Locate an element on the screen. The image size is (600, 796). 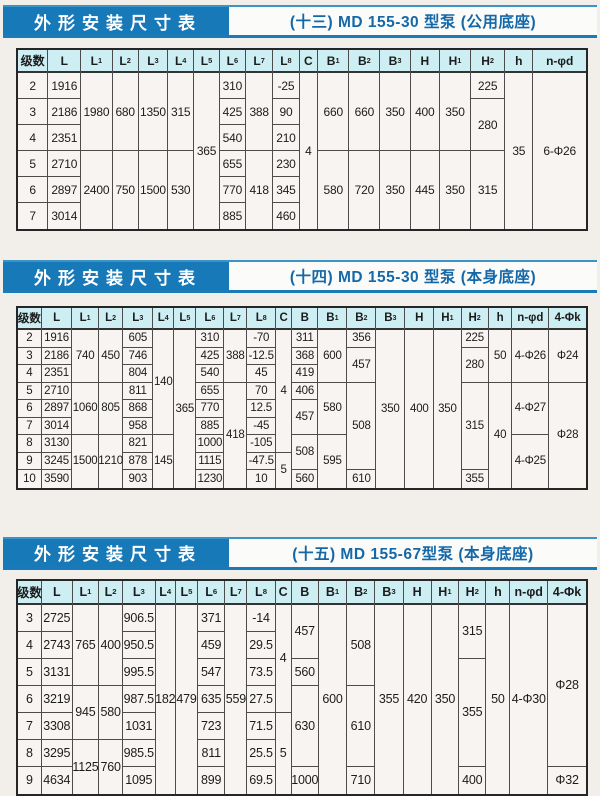
table-name-bar: 外形安装尺寸表 is located at coordinates (116, 276).